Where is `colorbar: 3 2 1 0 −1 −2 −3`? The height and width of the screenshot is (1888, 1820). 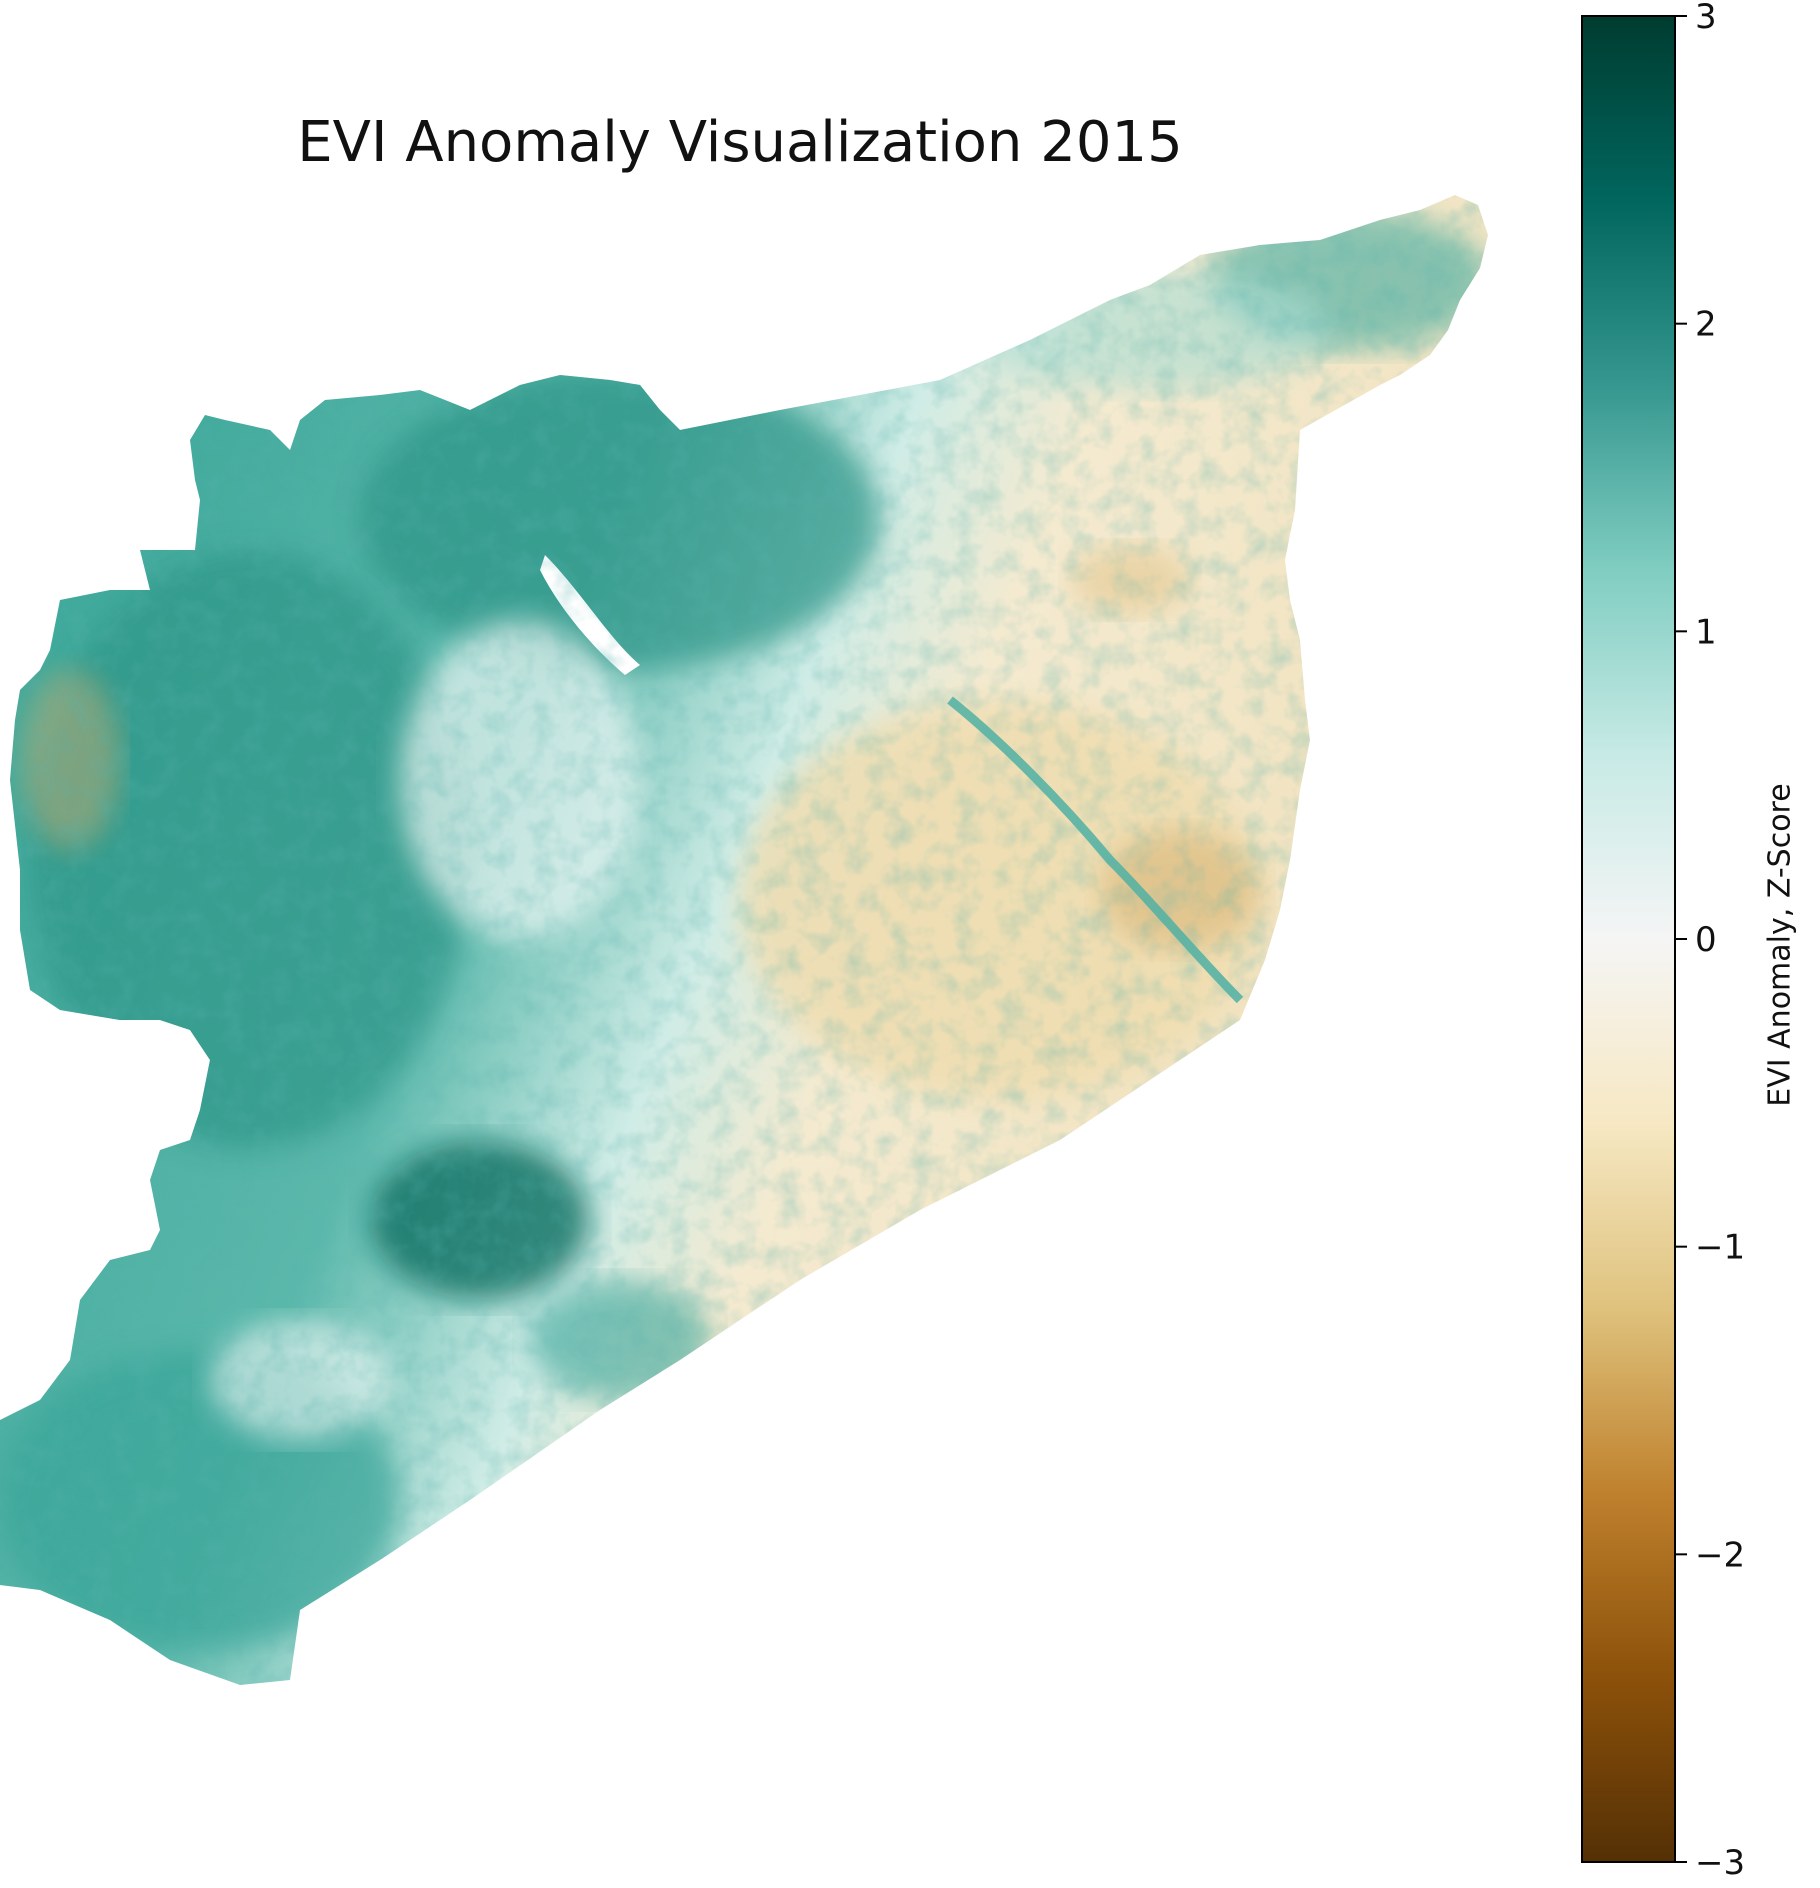
colorbar: 3 2 1 0 −1 −2 −3 is located at coordinates (1663, 941).